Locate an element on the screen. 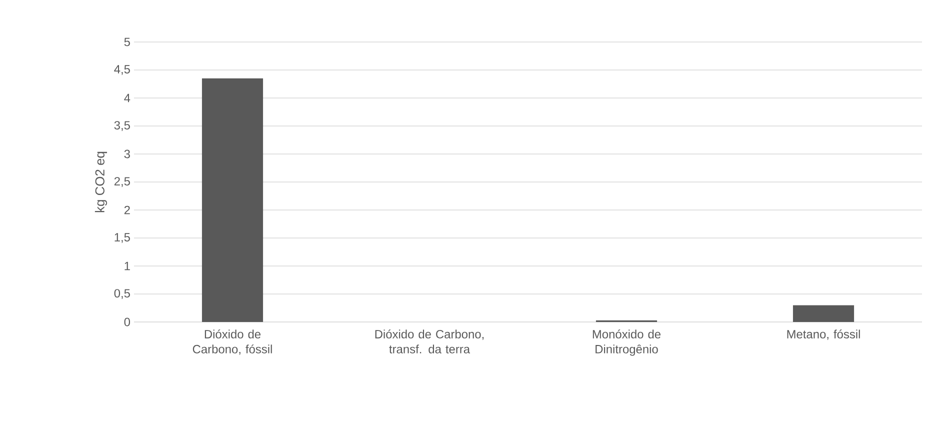 The height and width of the screenshot is (437, 936). y-tick-label: 2,5 is located at coordinates (122, 182).